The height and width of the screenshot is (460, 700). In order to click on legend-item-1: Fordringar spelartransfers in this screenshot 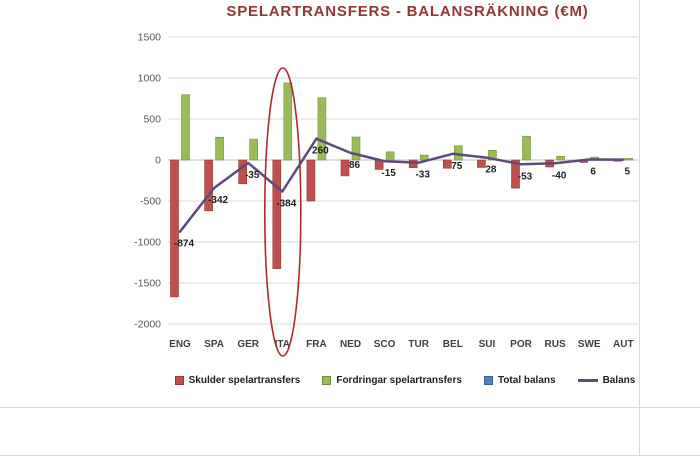, I will do `click(392, 380)`.